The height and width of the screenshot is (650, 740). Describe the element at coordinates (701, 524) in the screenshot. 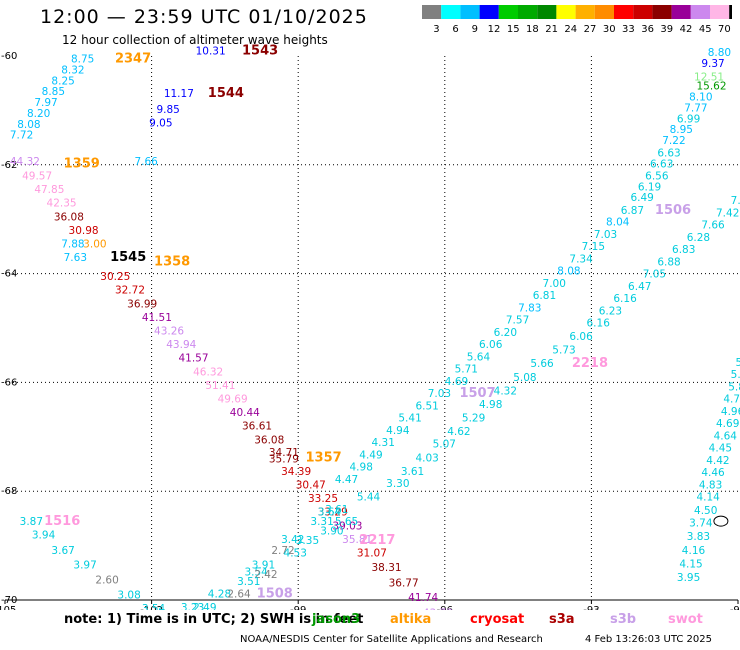

I see `wave-height-label: 3.74` at that location.